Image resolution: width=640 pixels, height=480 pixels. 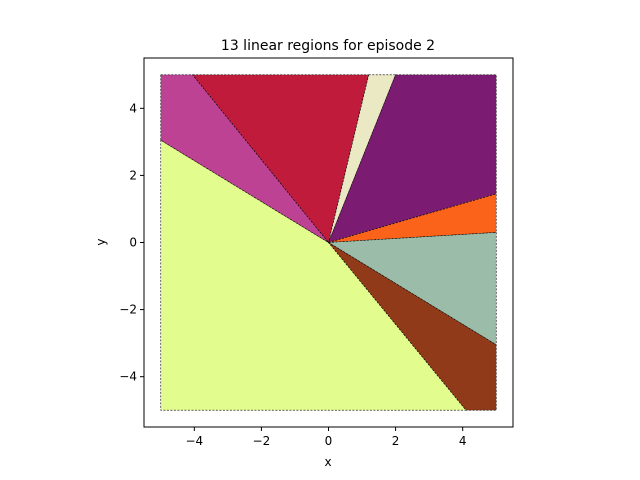 What do you see at coordinates (128, 310) in the screenshot?
I see `y-tick-label: −2` at bounding box center [128, 310].